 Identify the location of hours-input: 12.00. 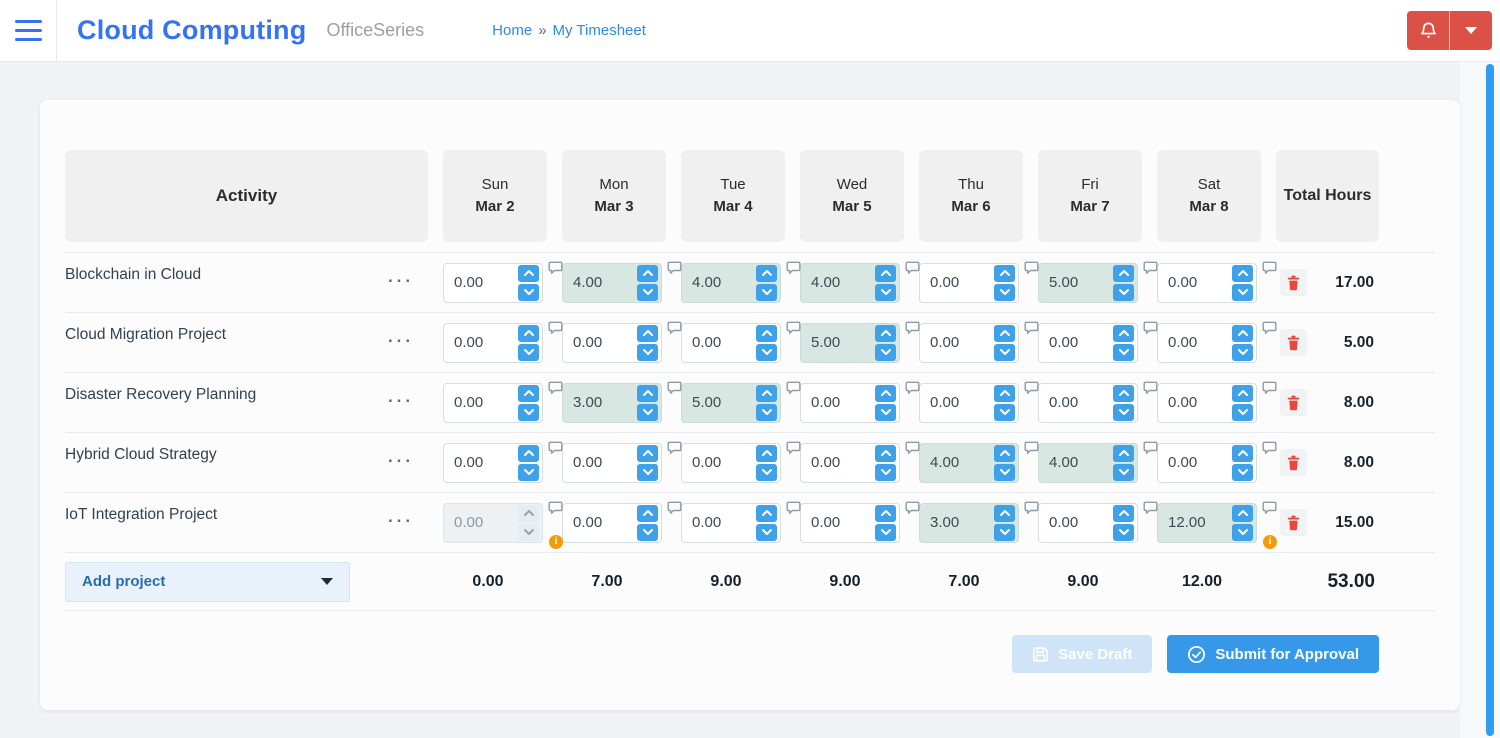
(1207, 522).